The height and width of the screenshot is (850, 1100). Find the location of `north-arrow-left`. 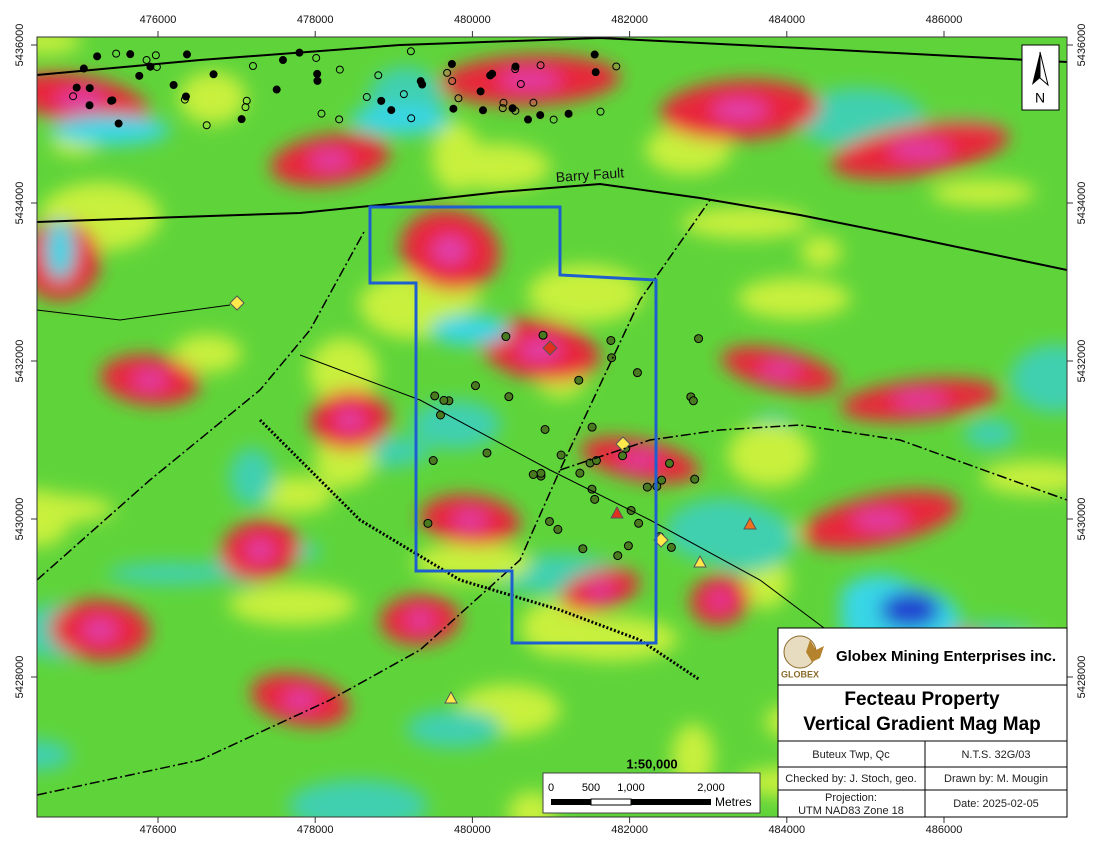

north-arrow-left is located at coordinates (1036, 68).